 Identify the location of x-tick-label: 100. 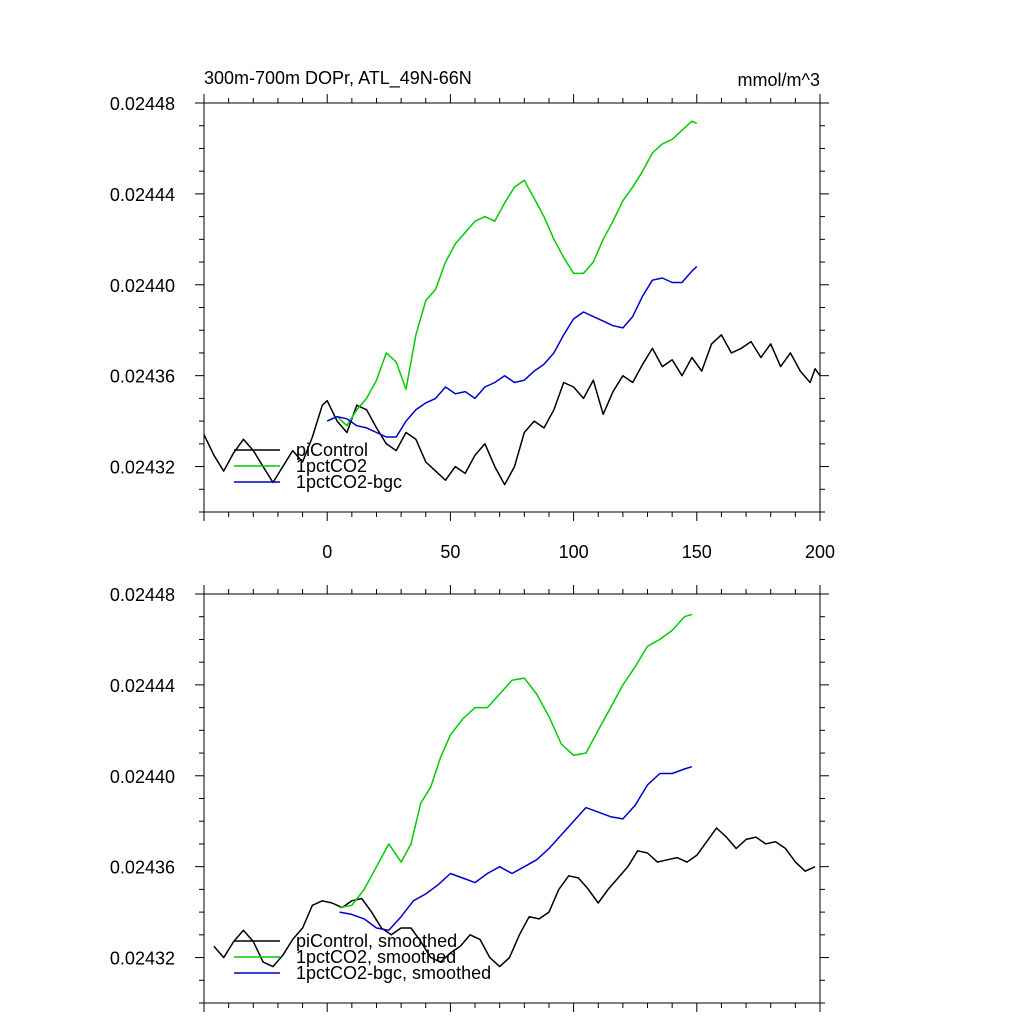
(574, 552).